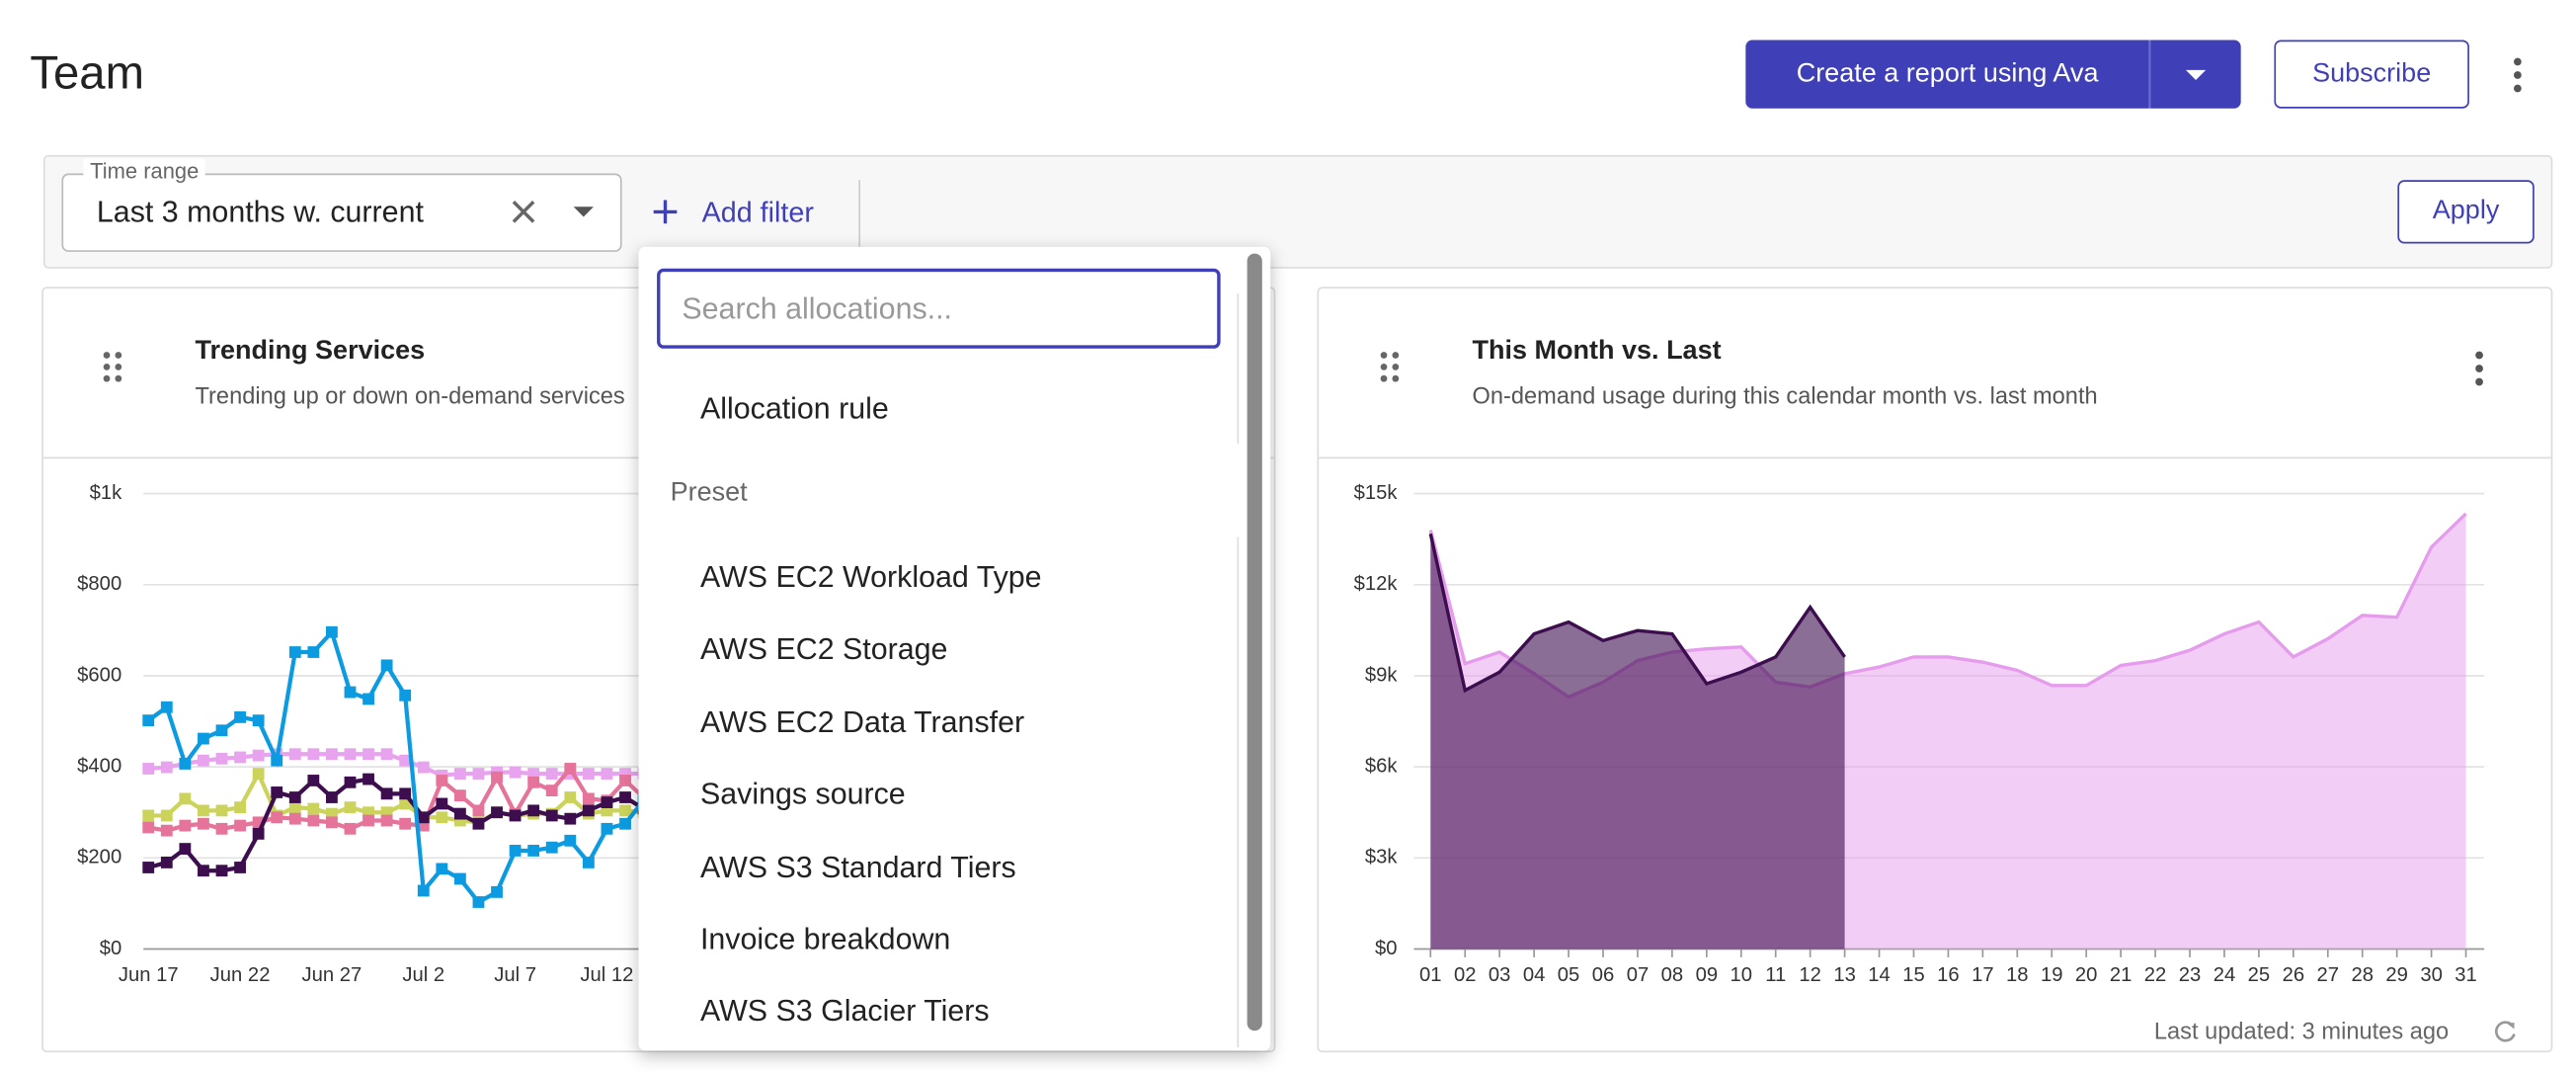 This screenshot has height=1073, width=2576. What do you see at coordinates (99, 766) in the screenshot?
I see `y-tick-label: $400` at bounding box center [99, 766].